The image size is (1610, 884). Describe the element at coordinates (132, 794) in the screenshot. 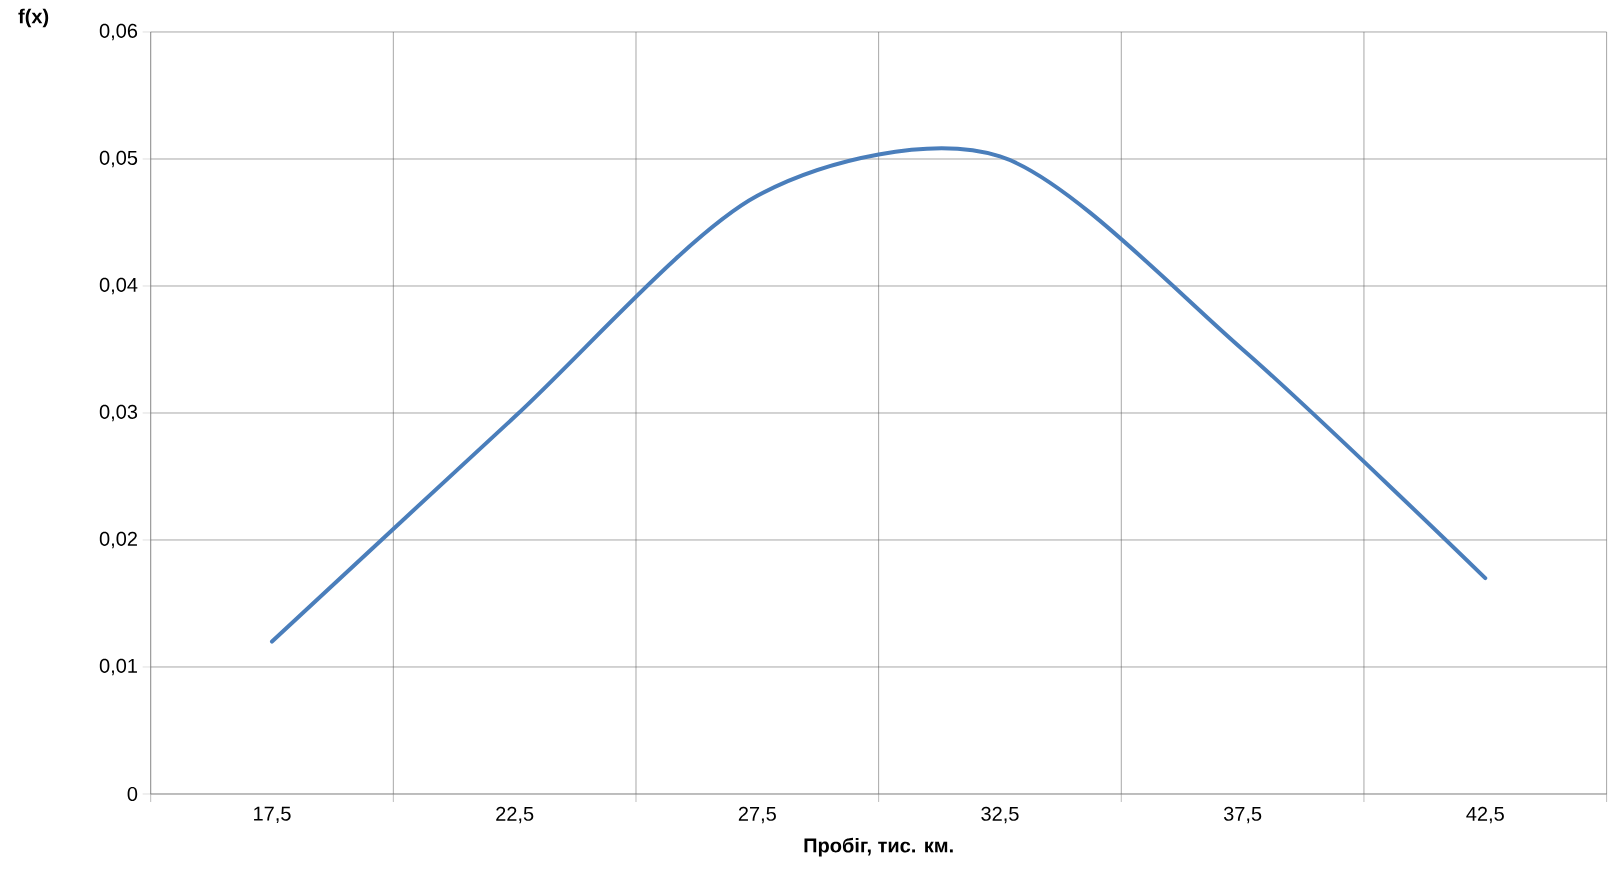

I see `y-tick-label: 0` at that location.